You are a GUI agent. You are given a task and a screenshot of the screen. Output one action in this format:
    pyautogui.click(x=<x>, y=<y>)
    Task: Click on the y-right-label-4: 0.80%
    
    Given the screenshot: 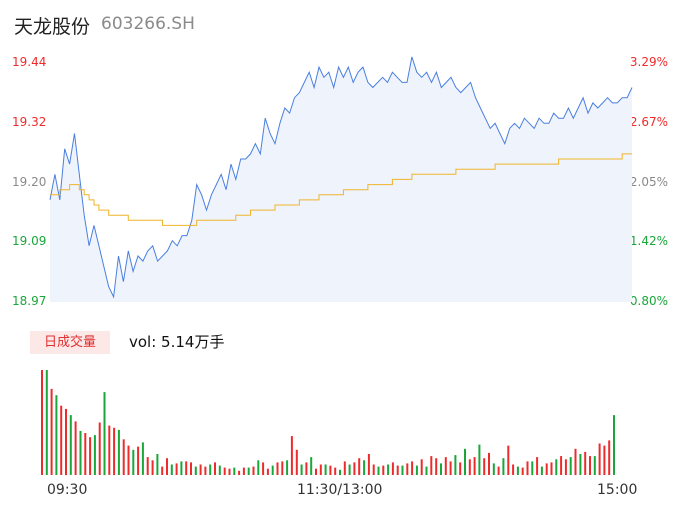 What is the action you would take?
    pyautogui.click(x=648, y=301)
    